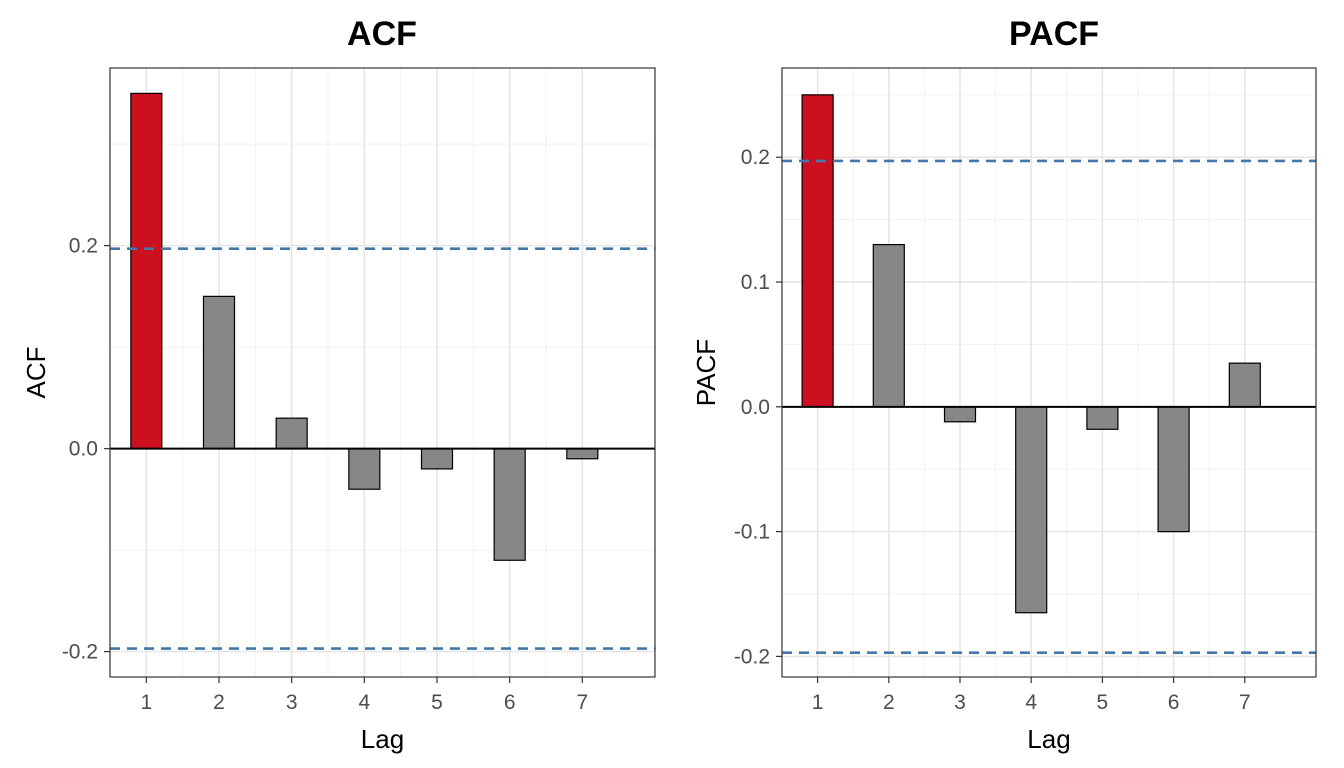  I want to click on acf-title: ACF, so click(382, 34).